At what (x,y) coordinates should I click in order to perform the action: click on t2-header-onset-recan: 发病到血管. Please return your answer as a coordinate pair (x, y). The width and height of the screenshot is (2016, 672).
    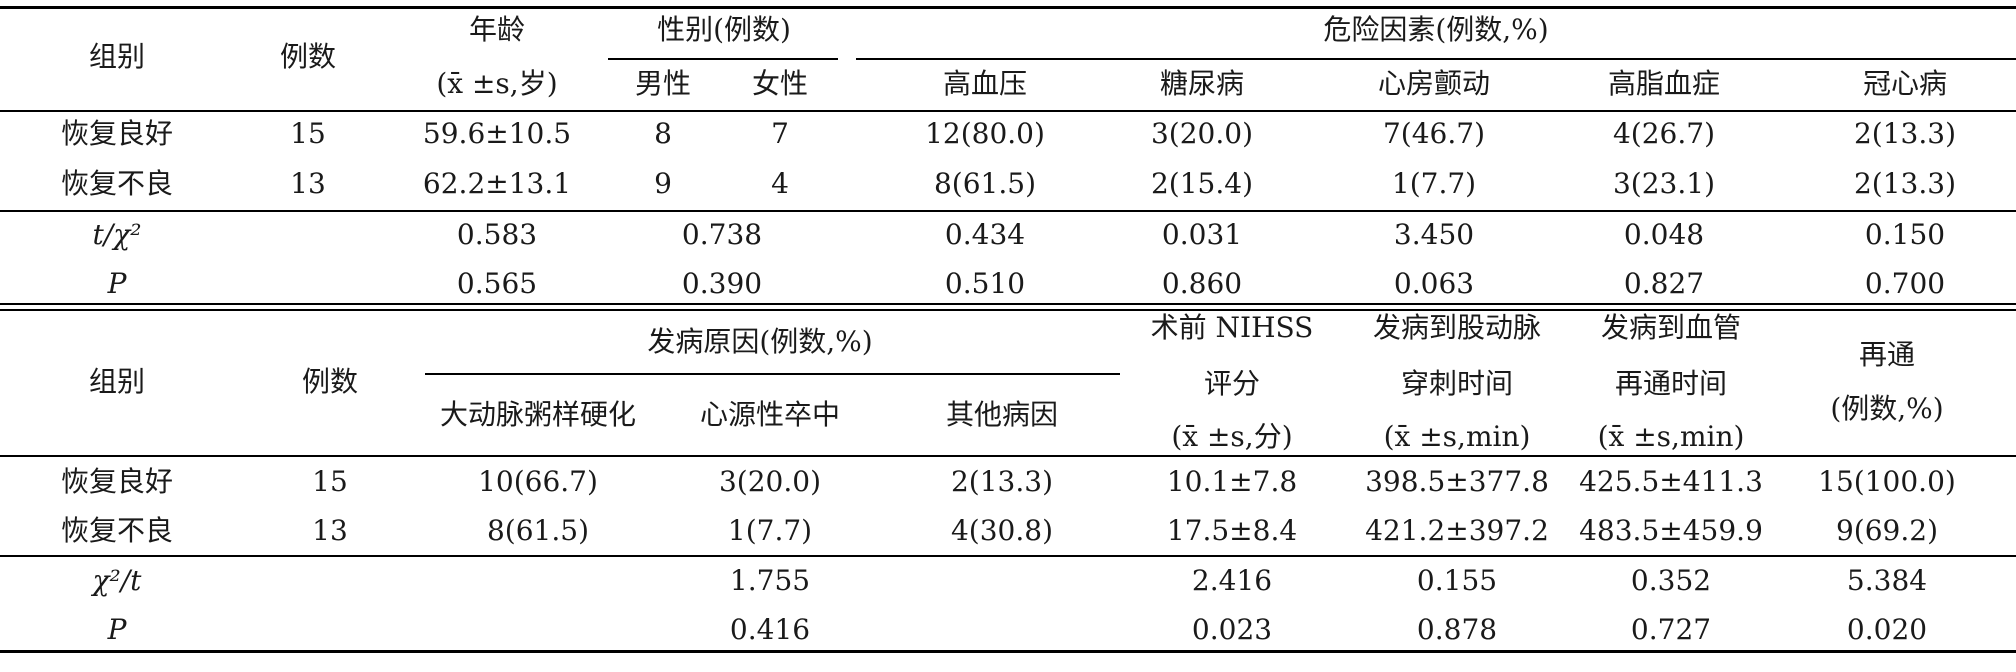
    Looking at the image, I should click on (1671, 327).